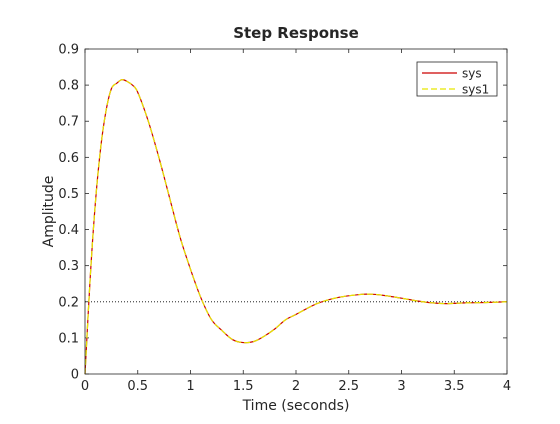  I want to click on x-tick-label: 3.5, so click(454, 386).